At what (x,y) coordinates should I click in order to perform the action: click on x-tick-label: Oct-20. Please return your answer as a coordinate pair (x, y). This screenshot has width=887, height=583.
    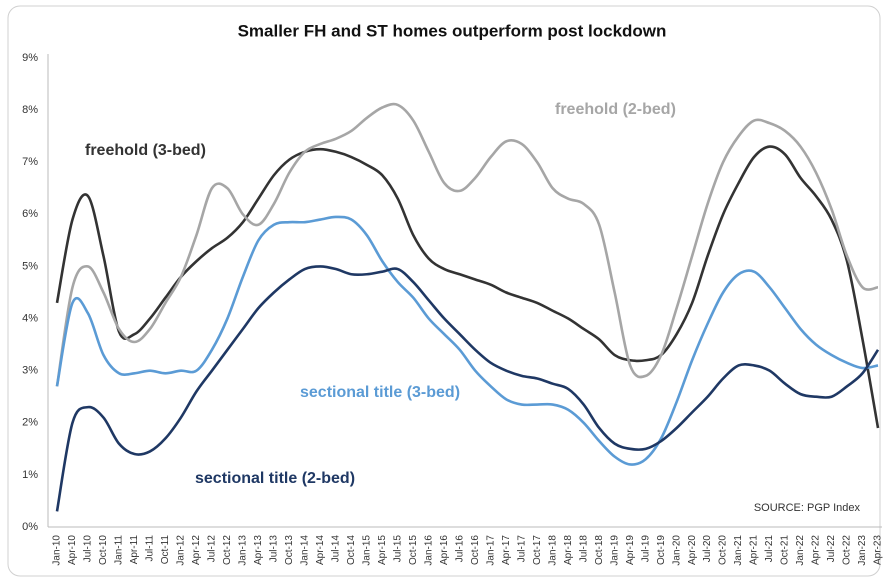
    Looking at the image, I should click on (723, 550).